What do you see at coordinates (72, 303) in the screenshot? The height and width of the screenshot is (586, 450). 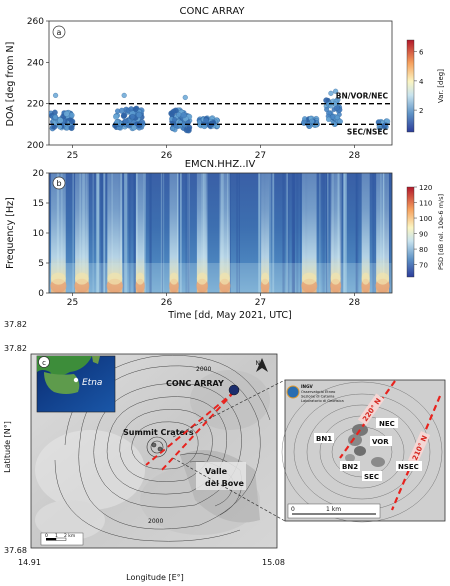 I see `x-tick-label: 25` at bounding box center [72, 303].